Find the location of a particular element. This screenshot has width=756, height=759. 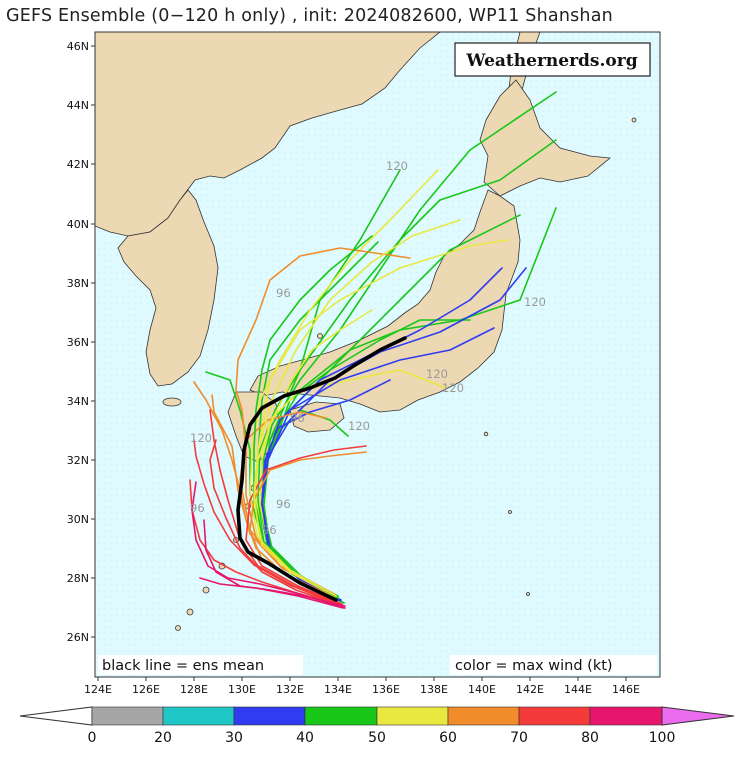

ensemble-mean-track is located at coordinates (321, 469).